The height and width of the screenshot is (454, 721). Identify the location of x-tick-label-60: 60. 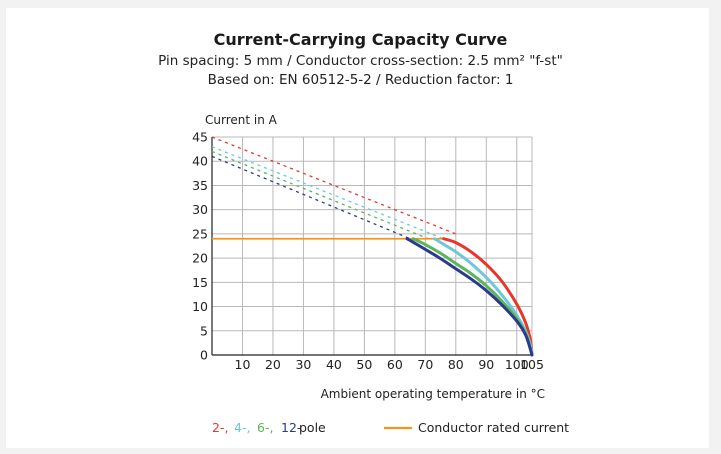
(395, 364).